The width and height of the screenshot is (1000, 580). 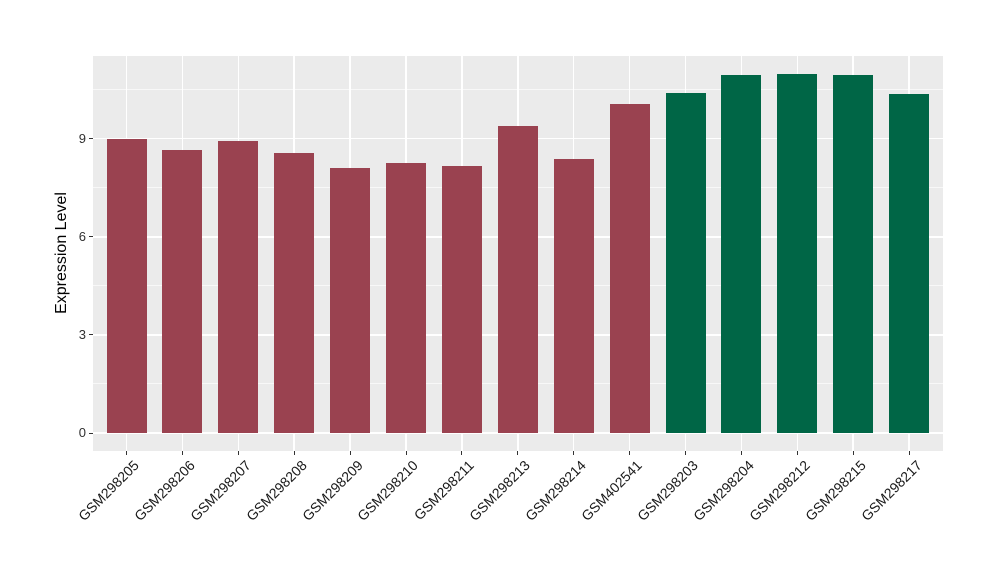 What do you see at coordinates (629, 268) in the screenshot?
I see `bar-GSM402541` at bounding box center [629, 268].